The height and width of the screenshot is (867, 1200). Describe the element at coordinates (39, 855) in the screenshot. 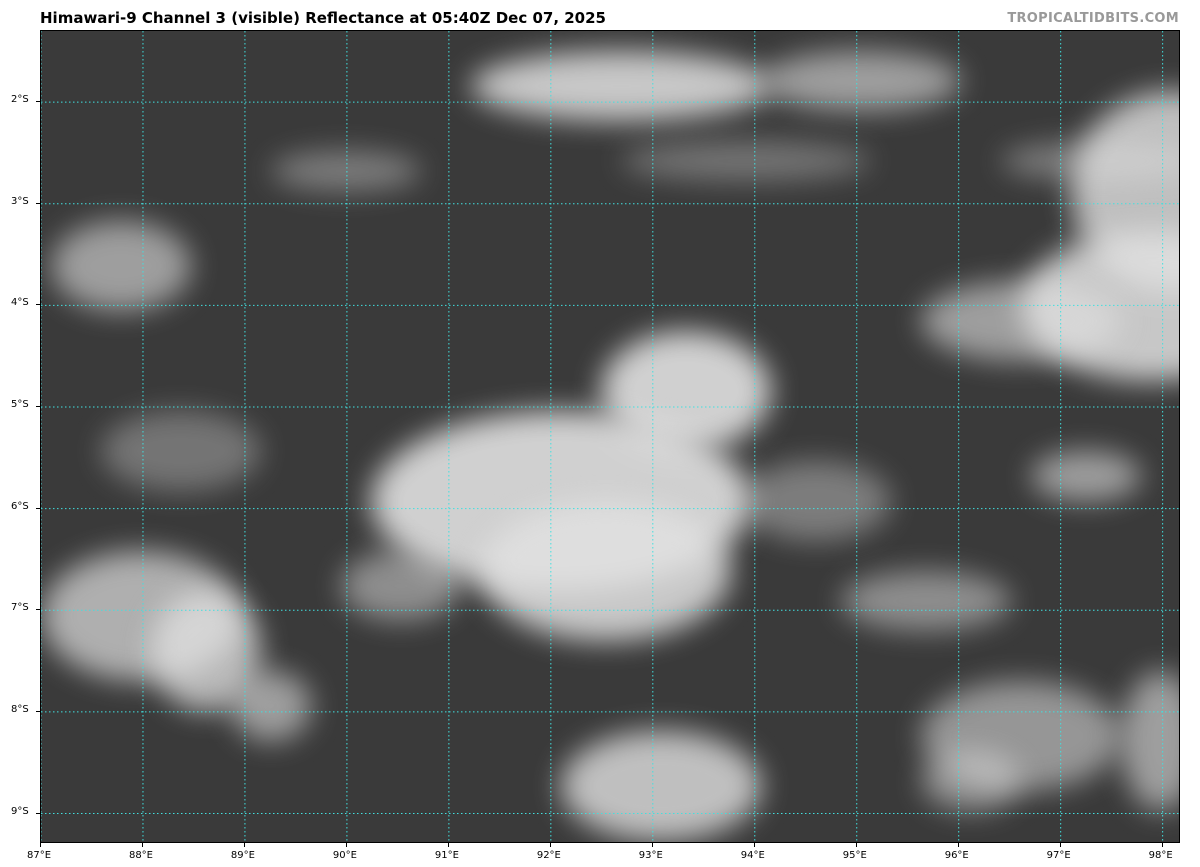

I see `lon-tick-label: 87°E` at that location.